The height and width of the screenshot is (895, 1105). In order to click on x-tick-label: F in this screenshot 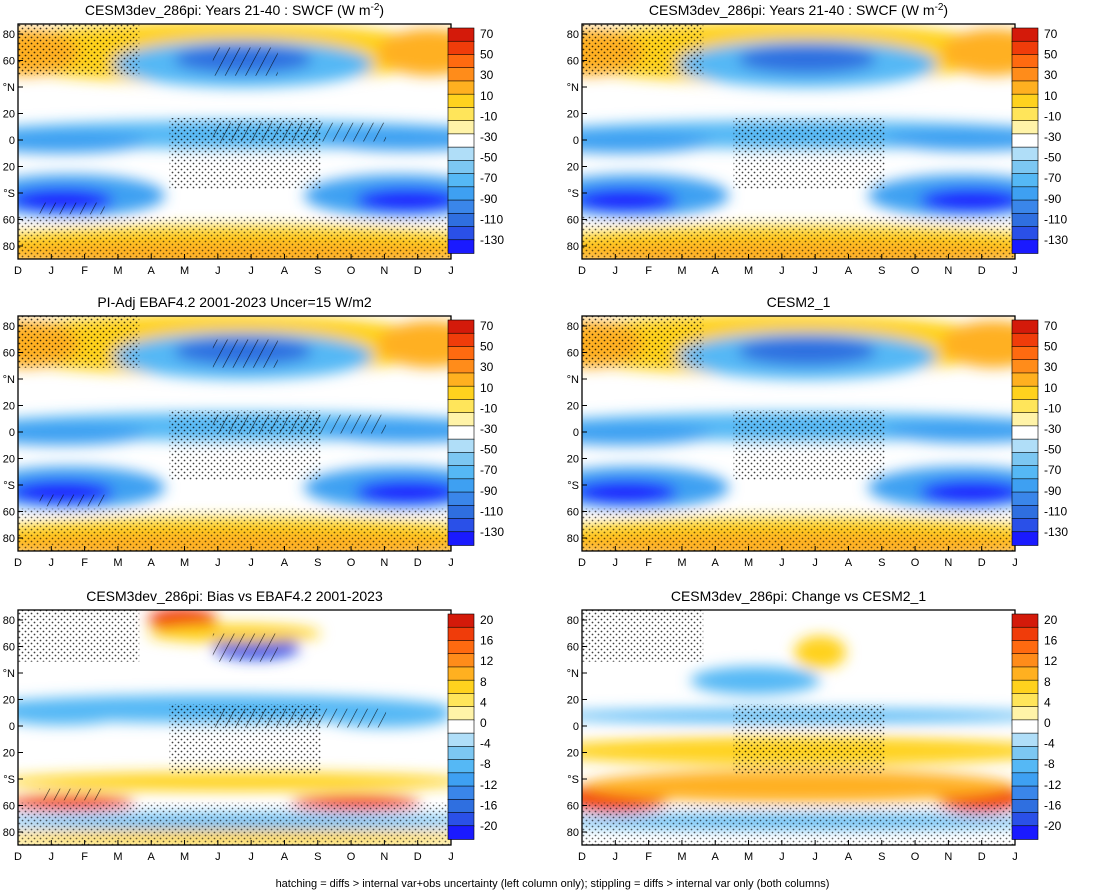, I will do `click(84, 271)`.